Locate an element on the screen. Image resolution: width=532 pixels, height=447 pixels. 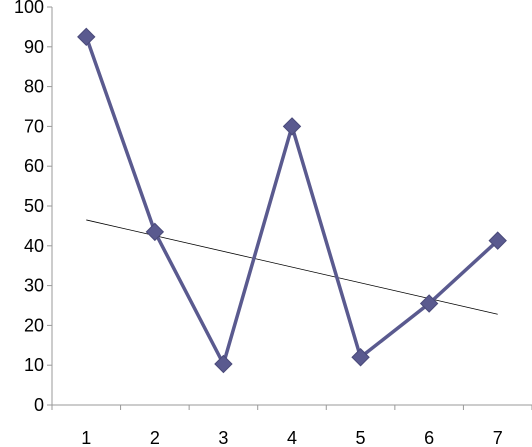
y-tick-label: 90 is located at coordinates (34, 47).